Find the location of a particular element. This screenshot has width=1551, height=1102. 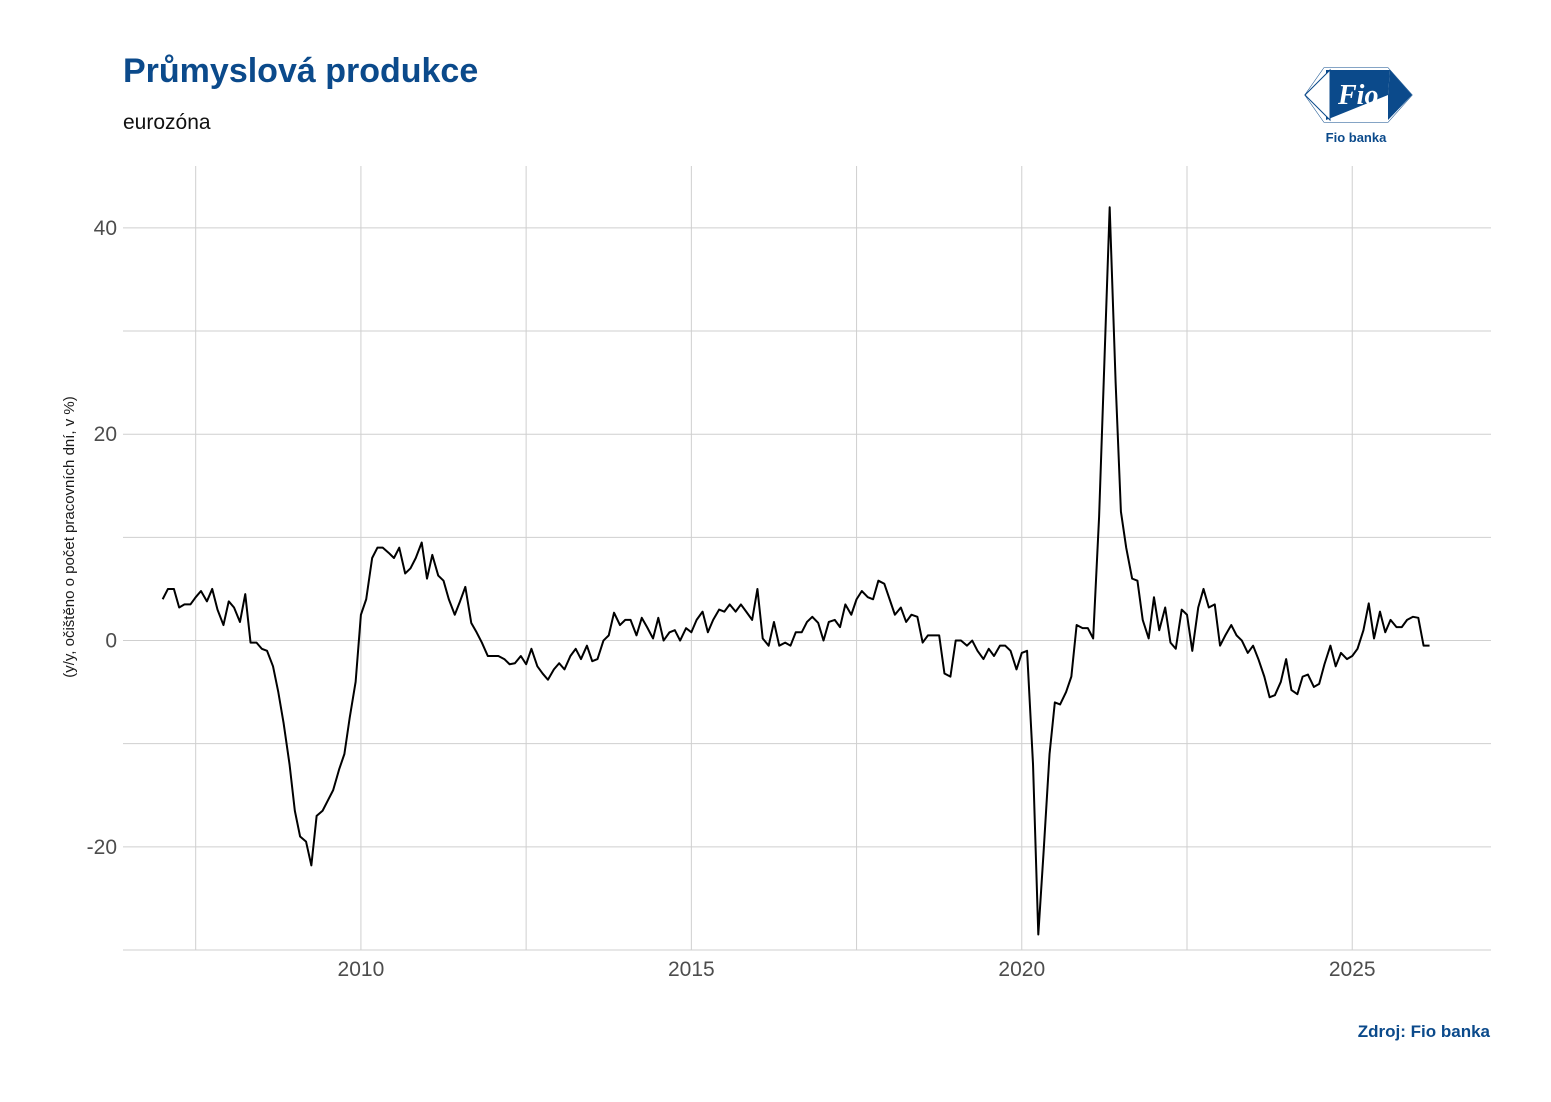

x-tick-label: 2020 is located at coordinates (1021, 969).